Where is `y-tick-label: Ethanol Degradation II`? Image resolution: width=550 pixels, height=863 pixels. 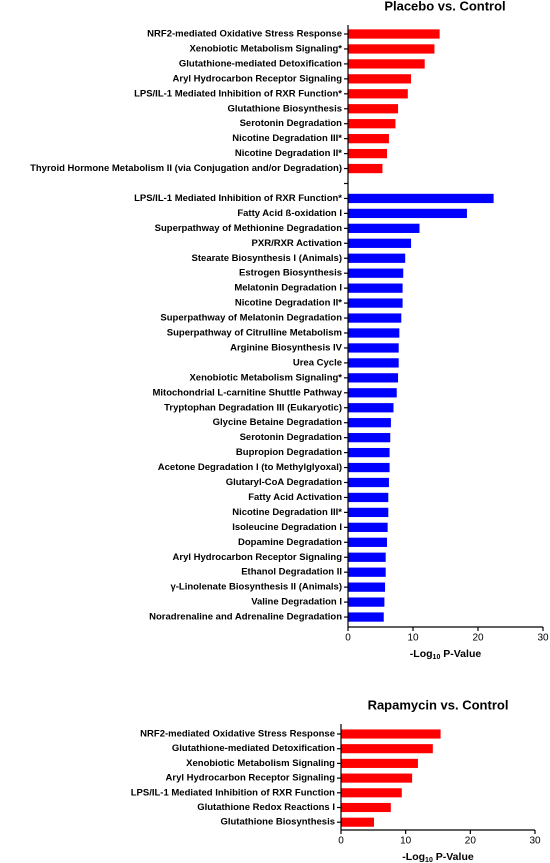 y-tick-label: Ethanol Degradation II is located at coordinates (291, 572).